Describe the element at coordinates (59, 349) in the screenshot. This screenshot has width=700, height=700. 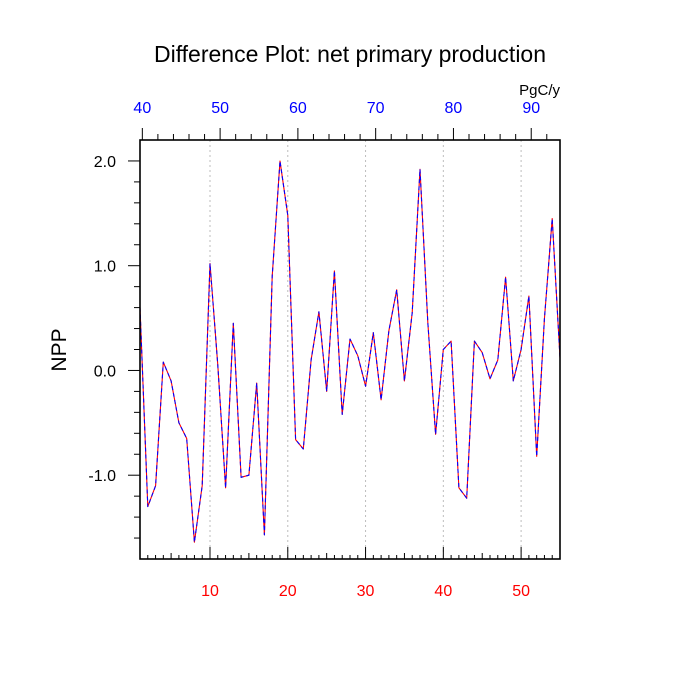
I see `y-axis-label: NPP` at that location.